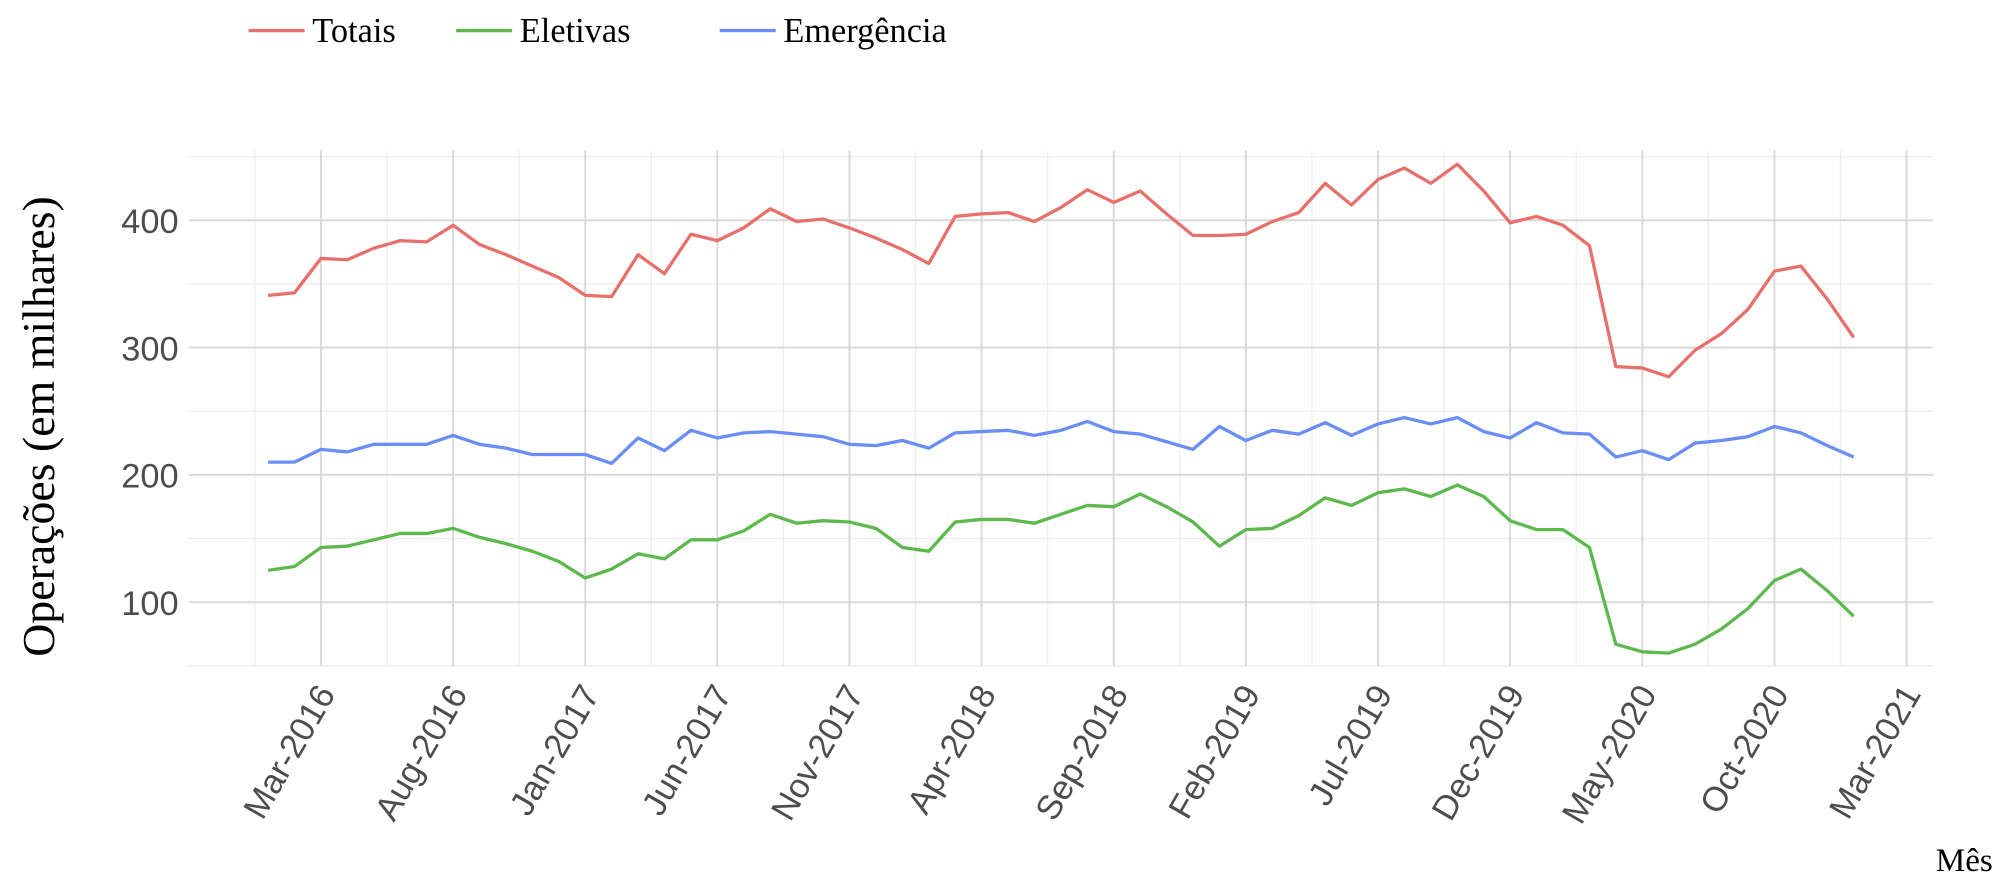  Describe the element at coordinates (1745, 749) in the screenshot. I see `x-tick-label: Oct-2020` at that location.